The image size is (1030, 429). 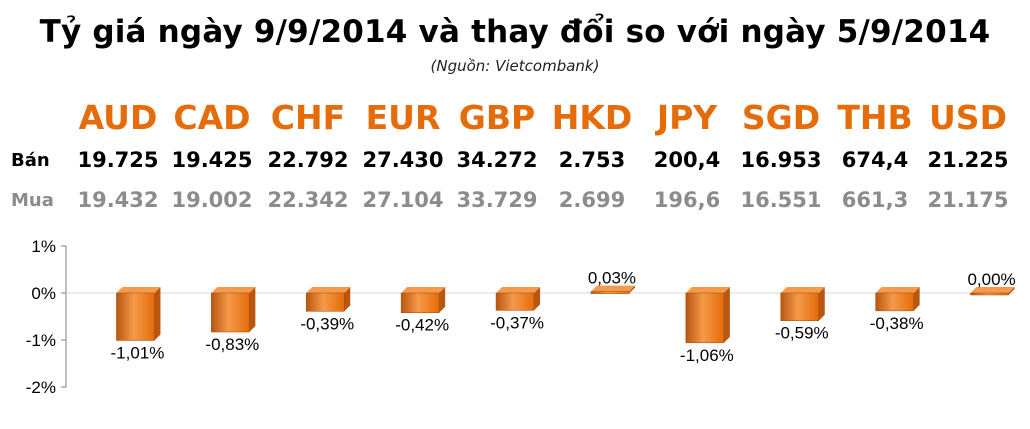 What do you see at coordinates (138, 352) in the screenshot?
I see `data-label: -1,01%` at bounding box center [138, 352].